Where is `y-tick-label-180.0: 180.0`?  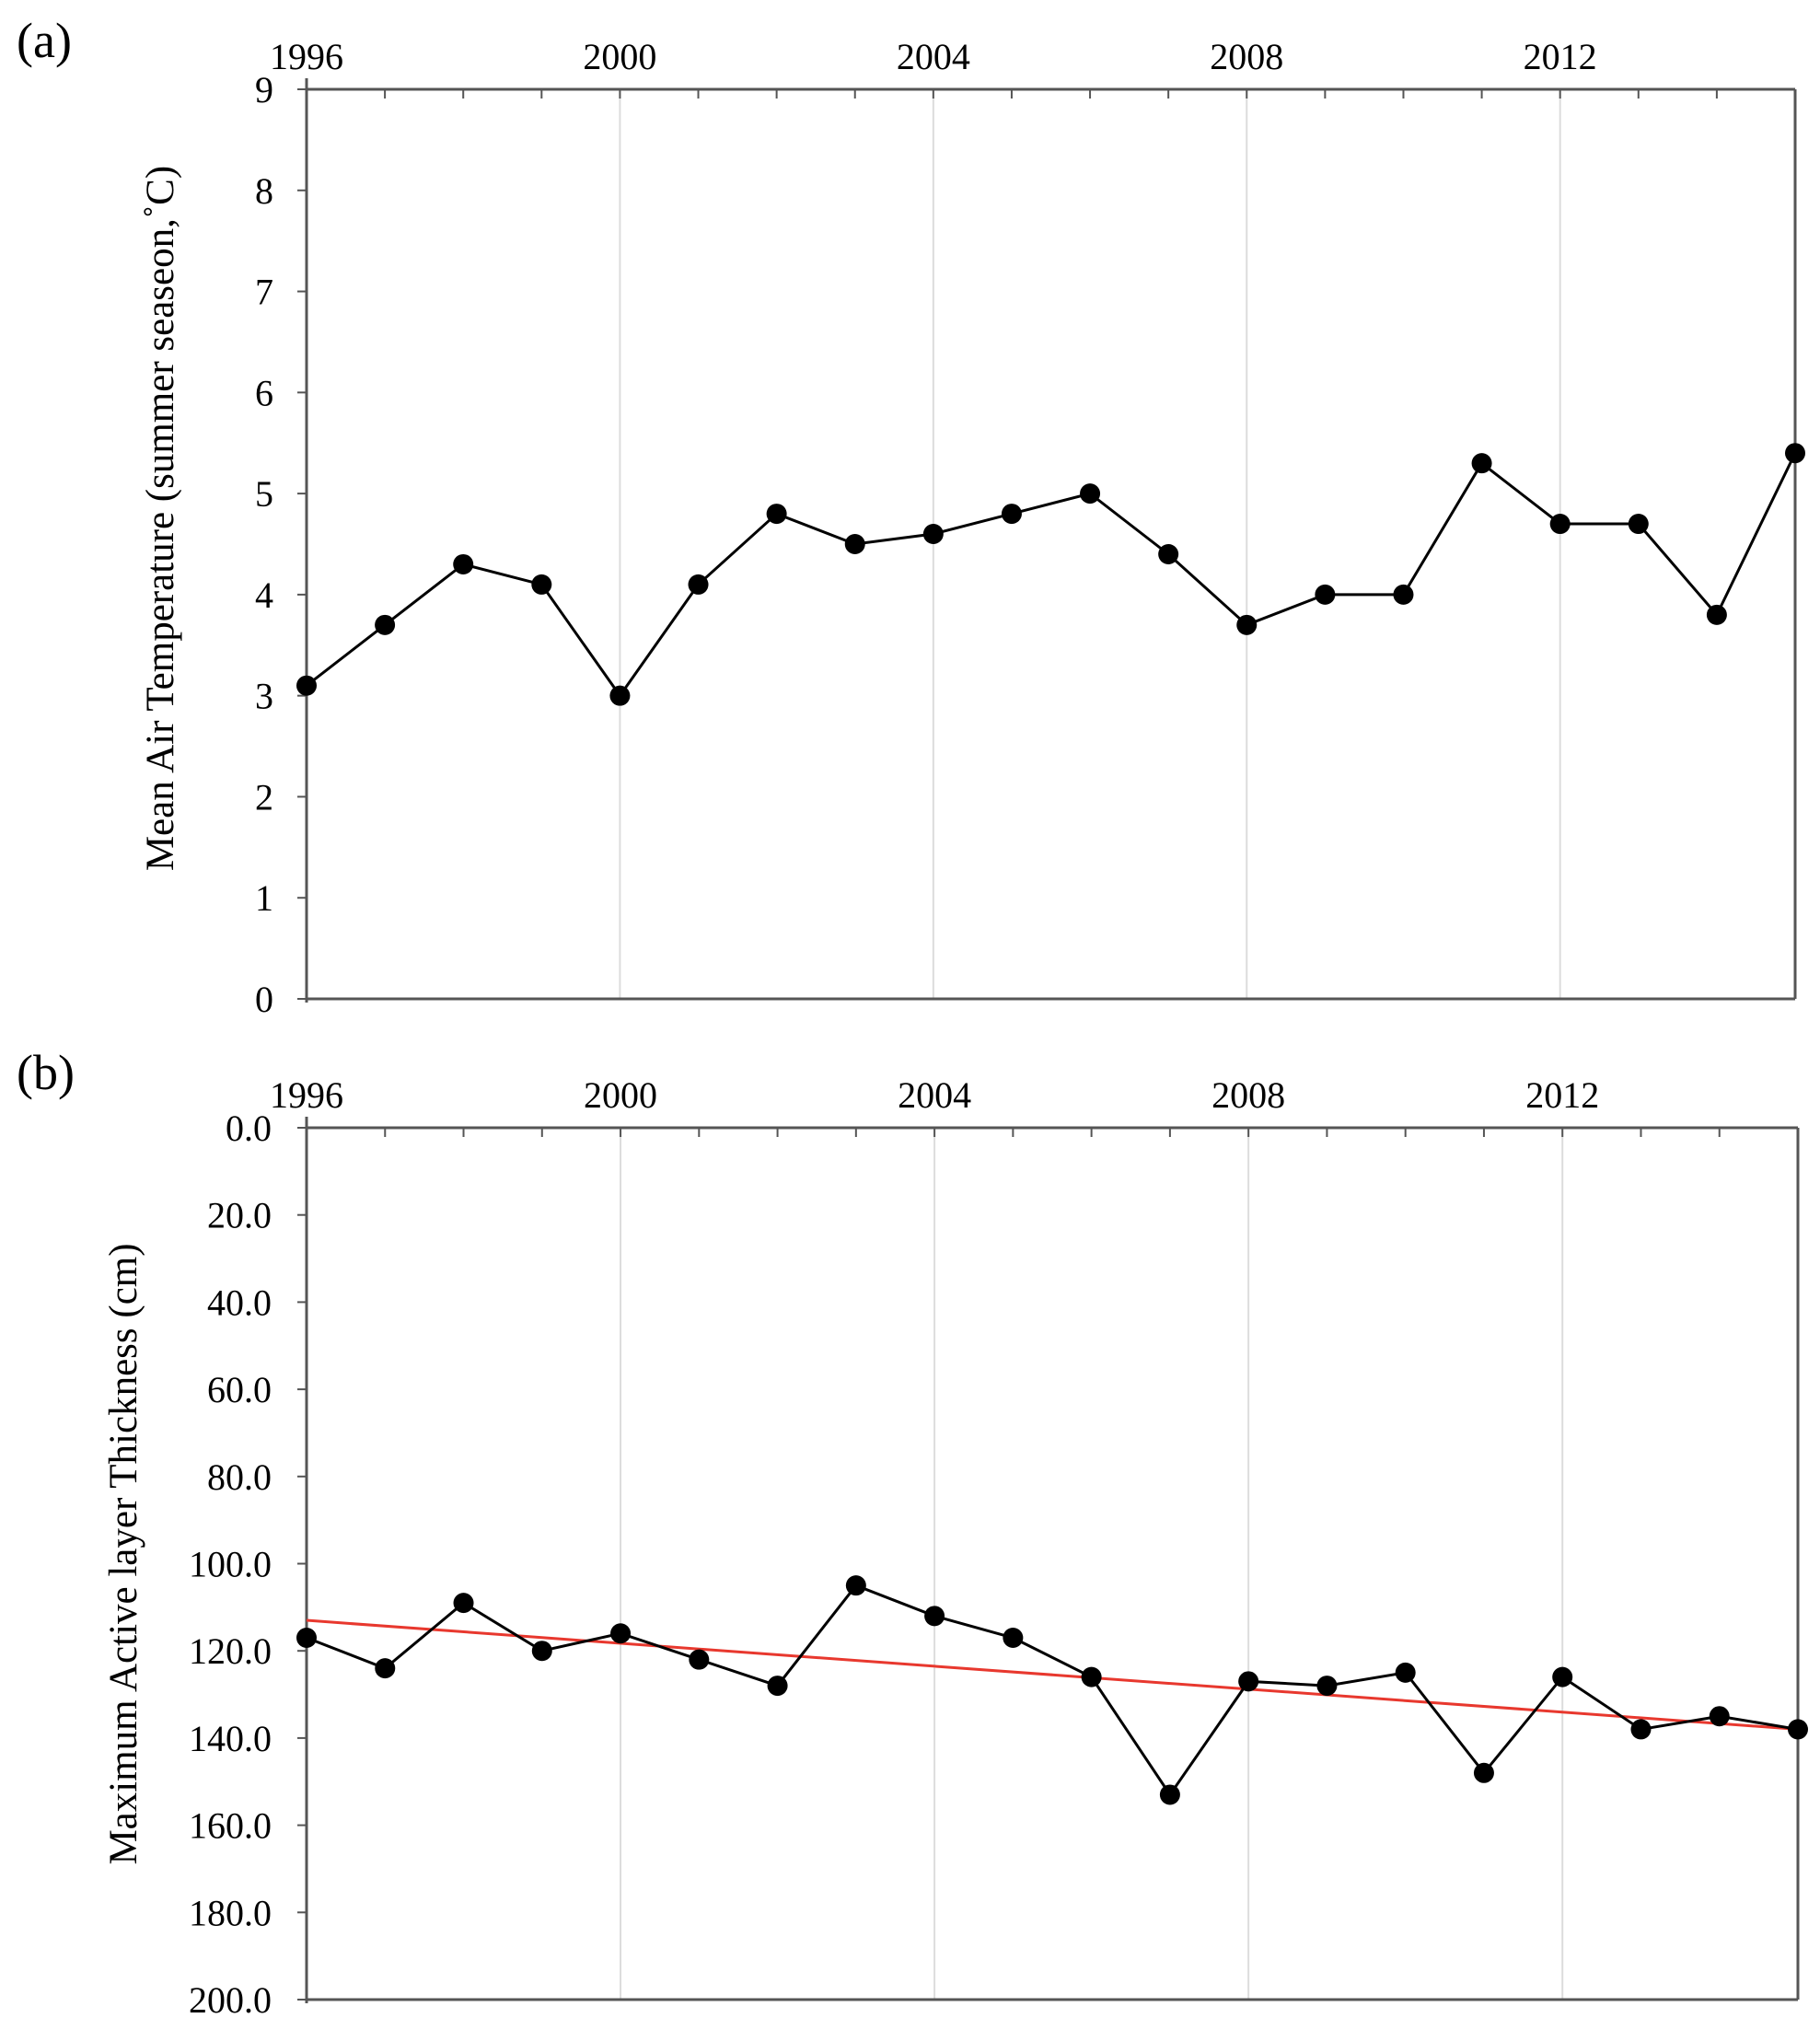 y-tick-label-180.0: 180.0 is located at coordinates (230, 1912).